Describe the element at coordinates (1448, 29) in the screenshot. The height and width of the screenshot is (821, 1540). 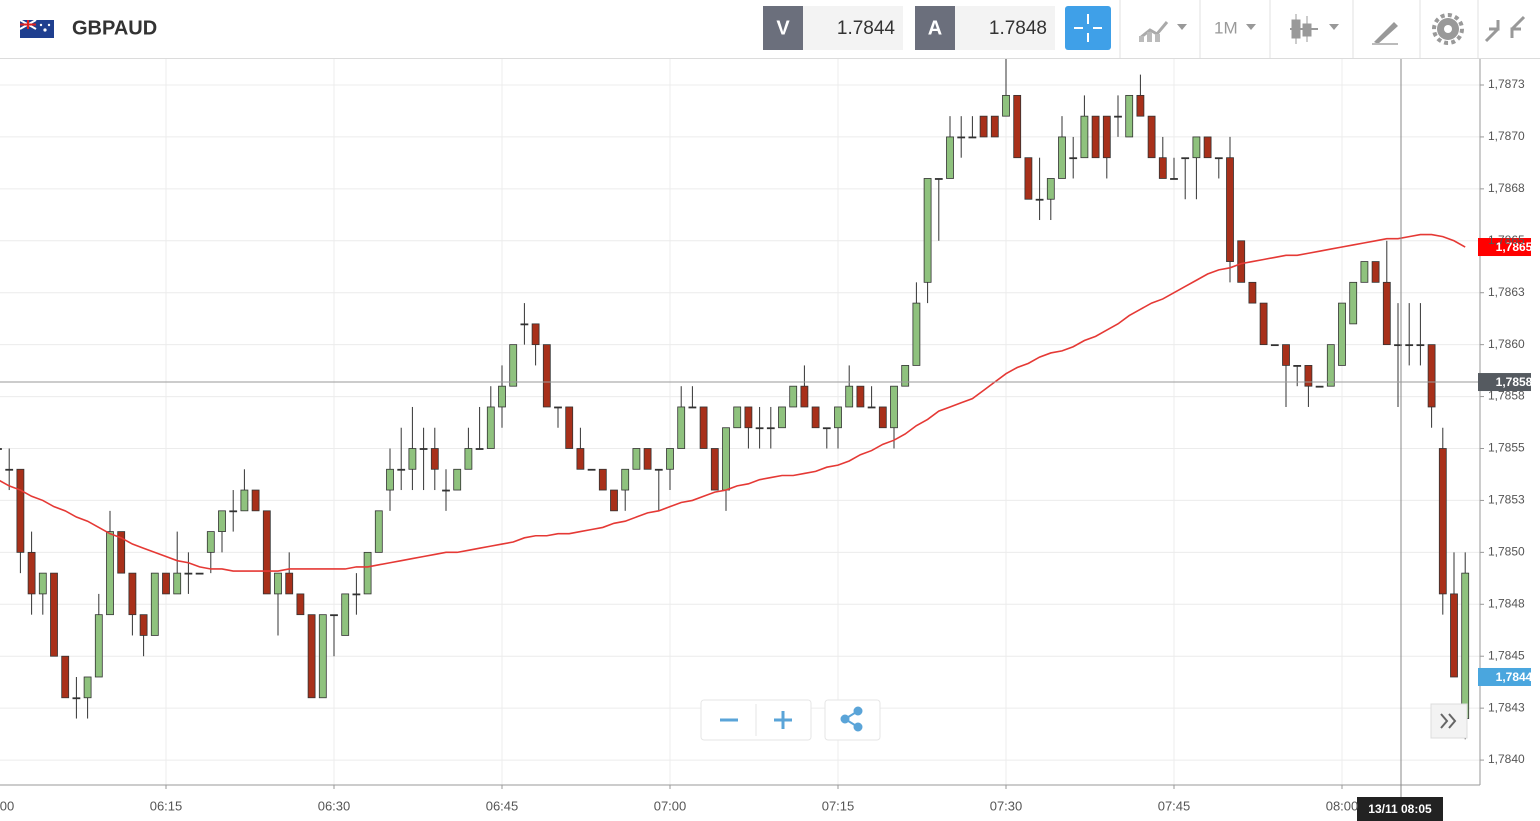
I see `settings-button` at that location.